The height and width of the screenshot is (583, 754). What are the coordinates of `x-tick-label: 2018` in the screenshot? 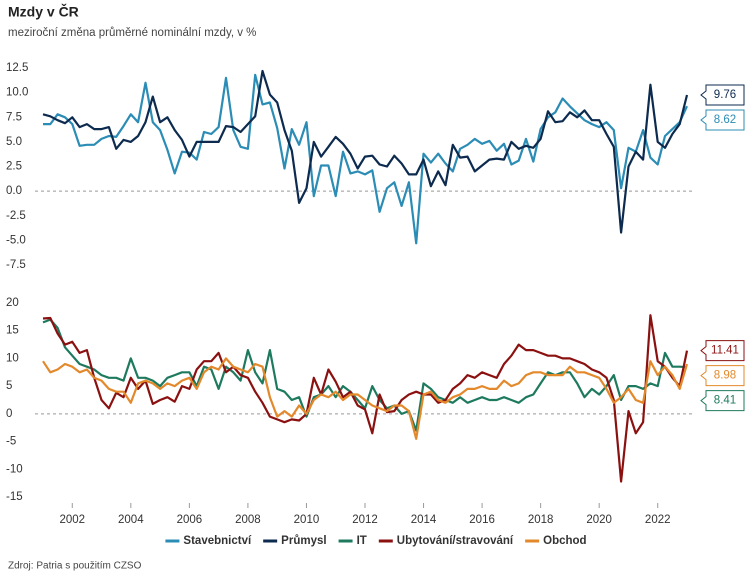 It's located at (541, 520).